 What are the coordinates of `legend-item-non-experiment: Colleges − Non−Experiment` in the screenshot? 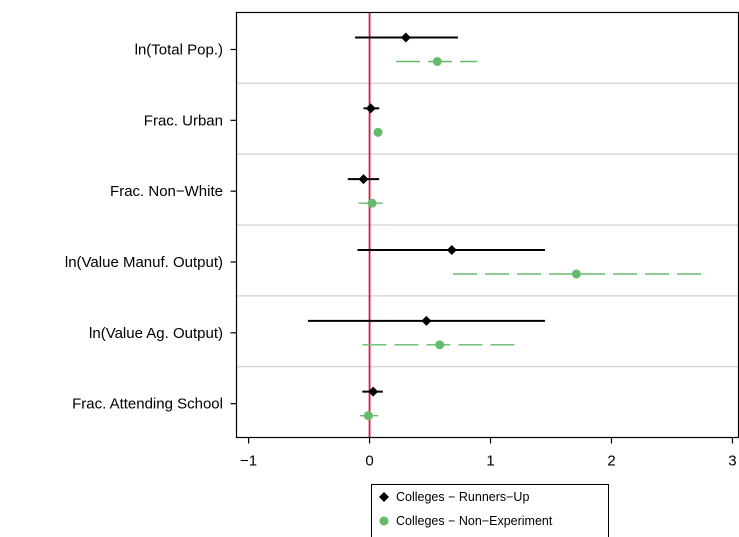 It's located at (466, 521).